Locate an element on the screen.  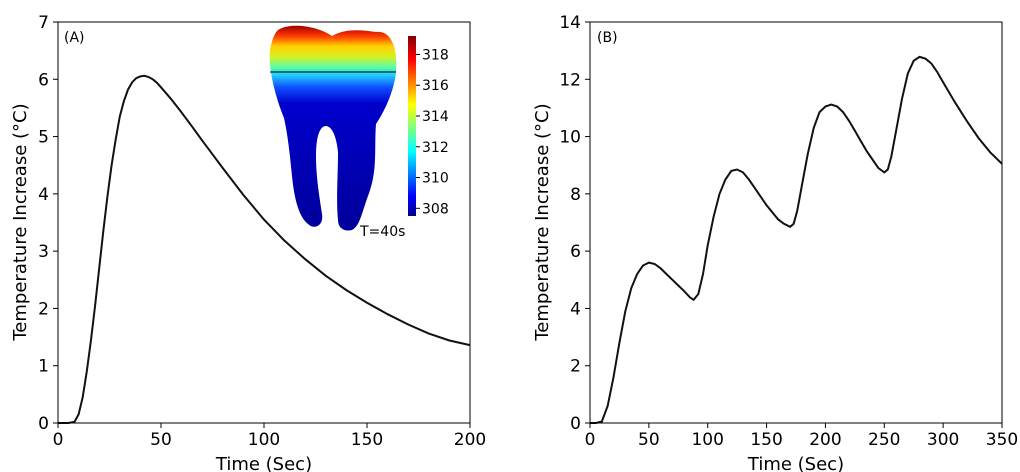
panel-b-y-tick-label: 6 is located at coordinates (575, 252).